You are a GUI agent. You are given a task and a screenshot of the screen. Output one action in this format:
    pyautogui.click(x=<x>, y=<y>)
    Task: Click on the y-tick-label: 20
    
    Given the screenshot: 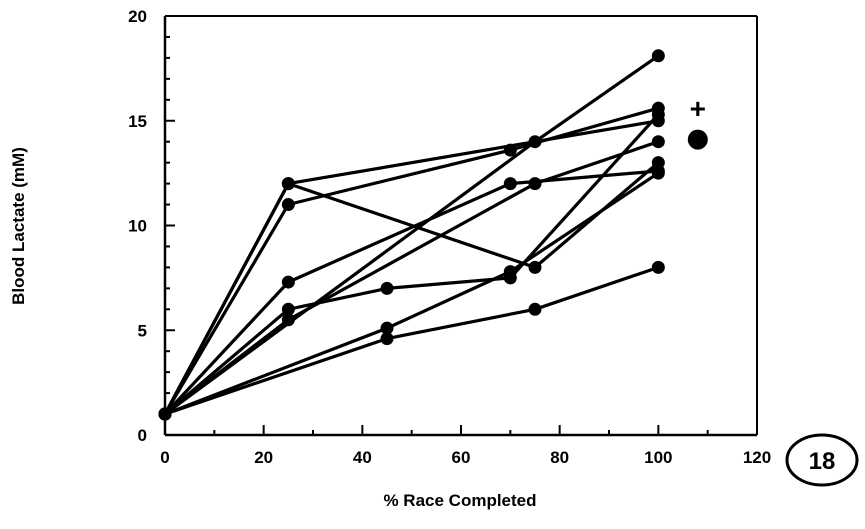 What is the action you would take?
    pyautogui.click(x=137, y=16)
    